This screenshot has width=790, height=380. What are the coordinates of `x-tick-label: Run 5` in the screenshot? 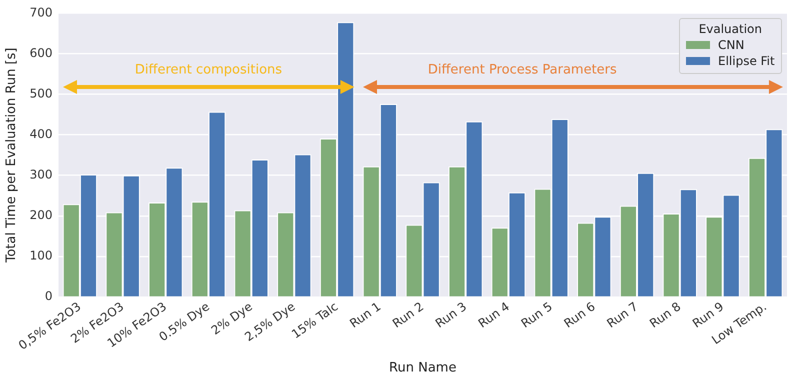 It's located at (536, 315).